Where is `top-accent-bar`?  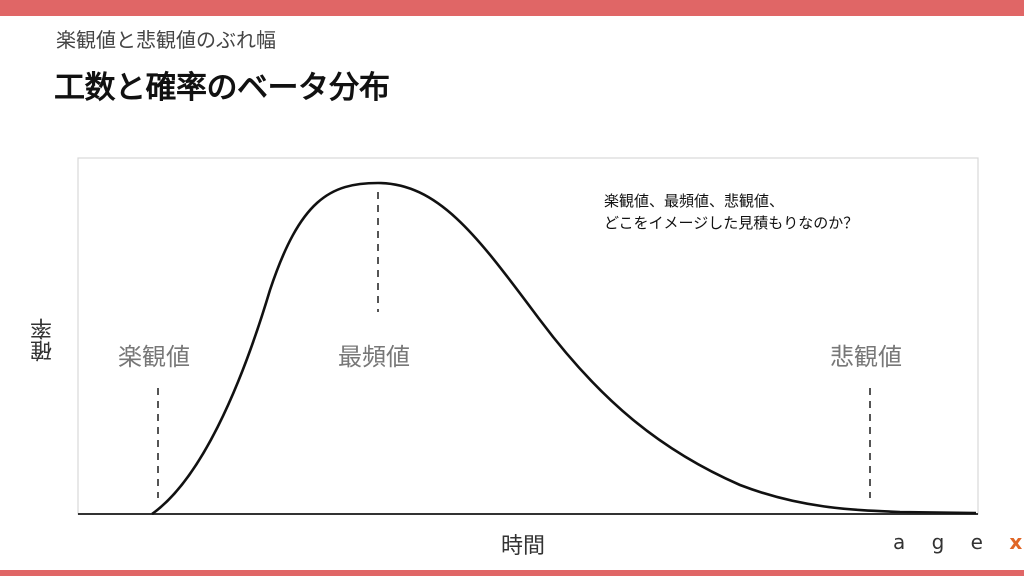 top-accent-bar is located at coordinates (512, 8).